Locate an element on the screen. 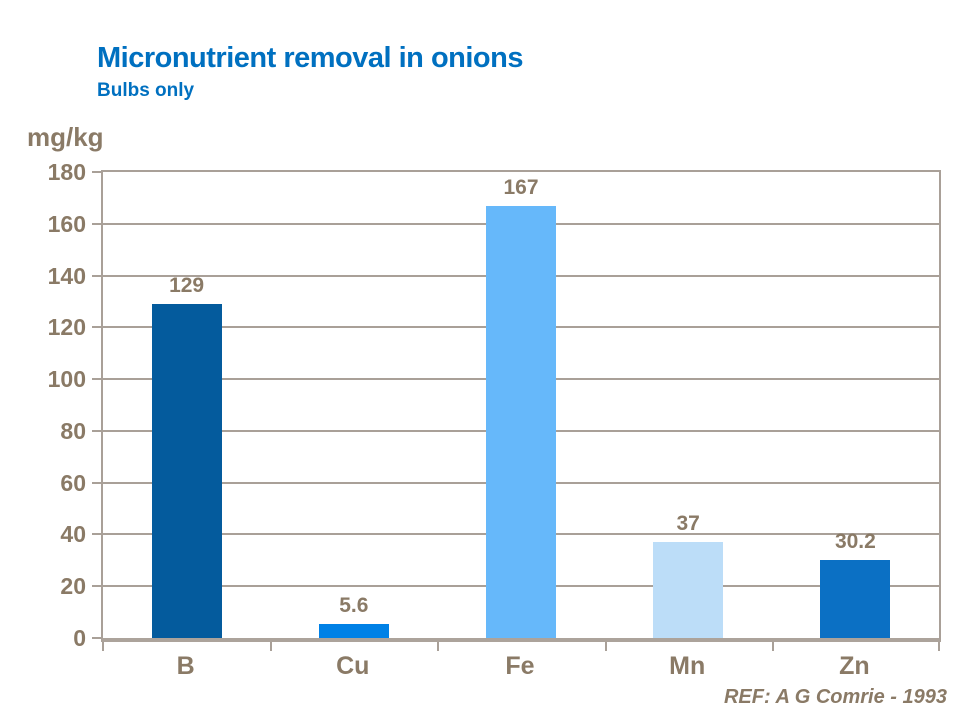  y-axis-tick-label: 140 is located at coordinates (66, 275).